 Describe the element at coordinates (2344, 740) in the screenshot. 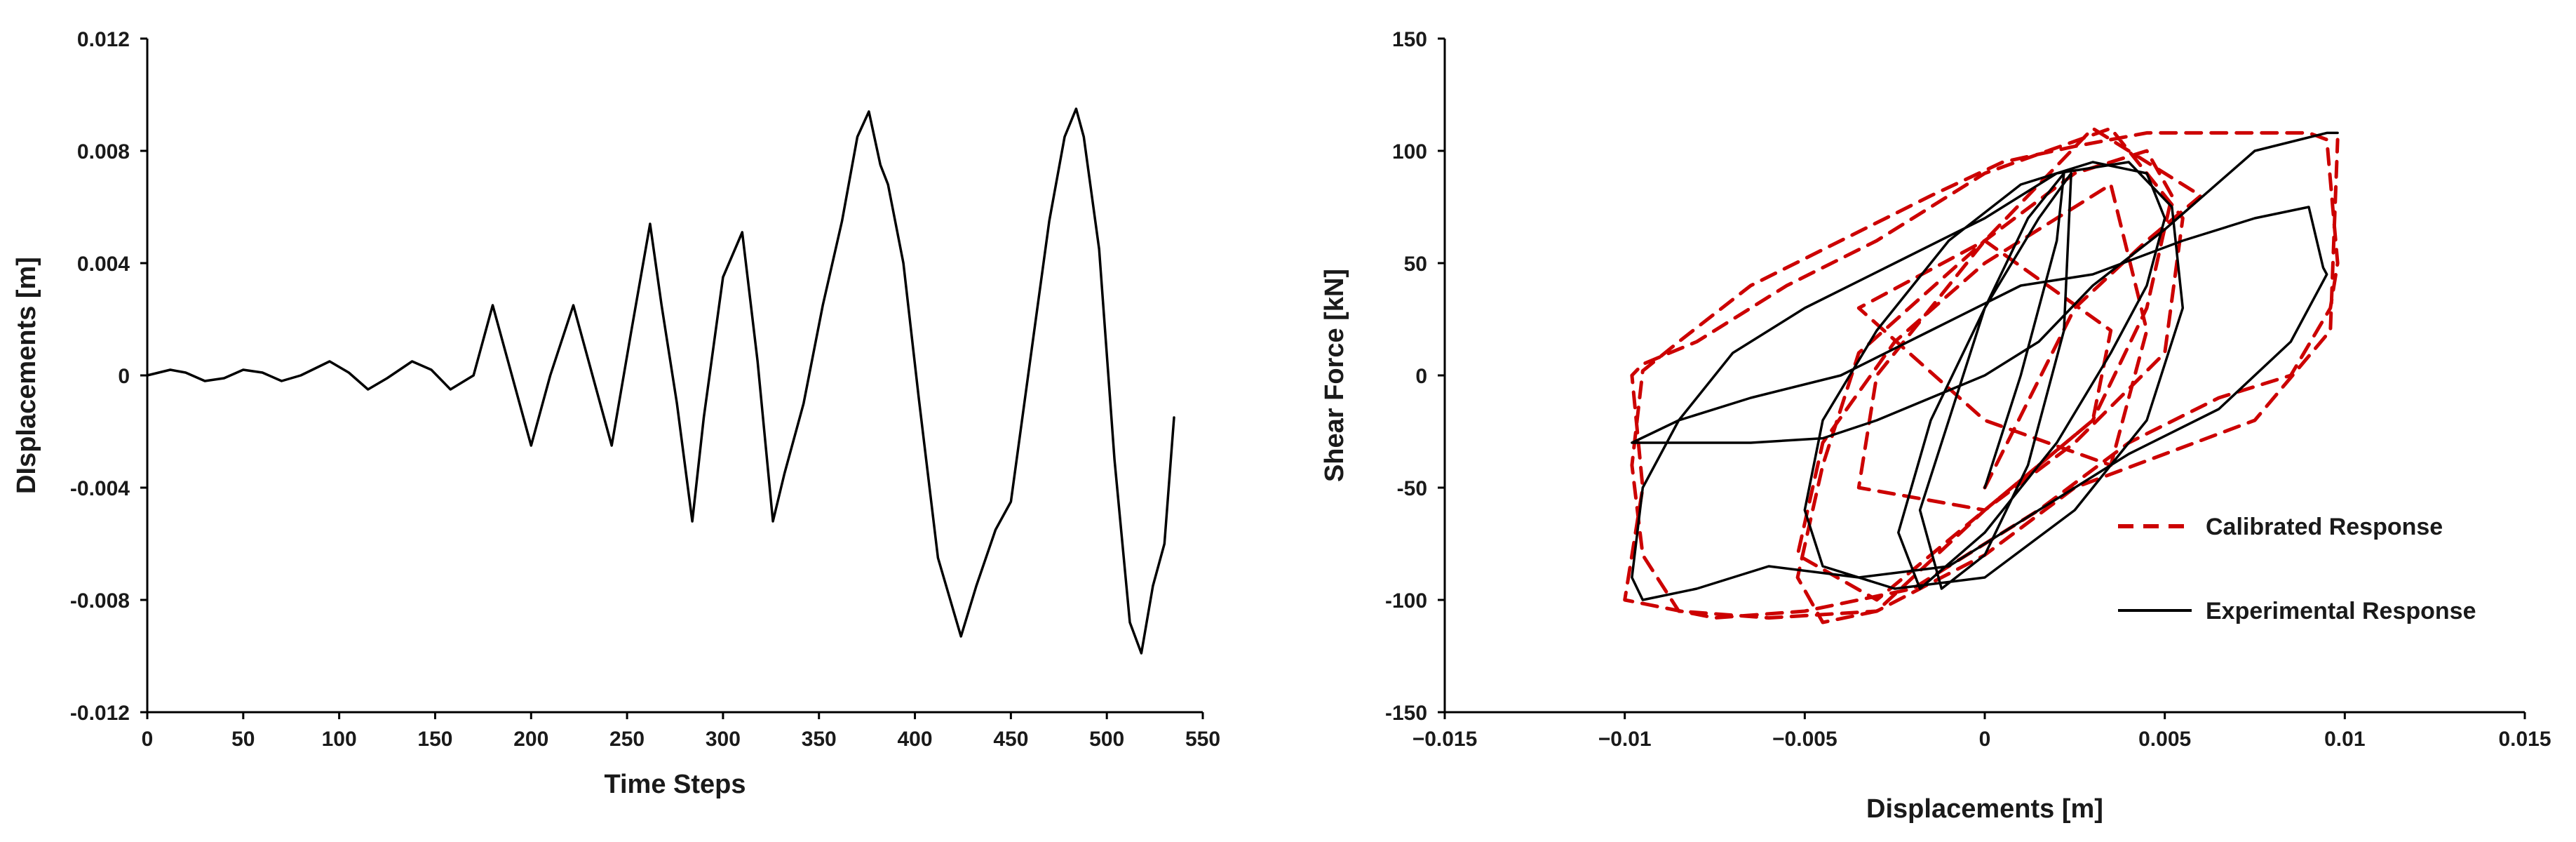

I see `x-tick-label: 0.01` at that location.